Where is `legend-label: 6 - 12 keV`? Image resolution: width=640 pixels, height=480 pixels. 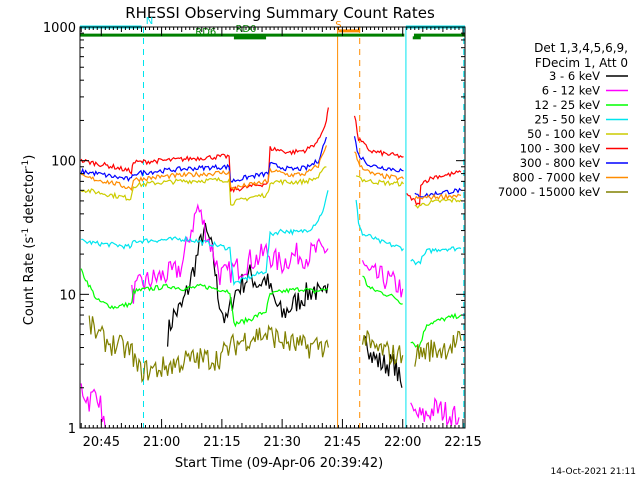
legend-label: 6 - 12 keV is located at coordinates (571, 91).